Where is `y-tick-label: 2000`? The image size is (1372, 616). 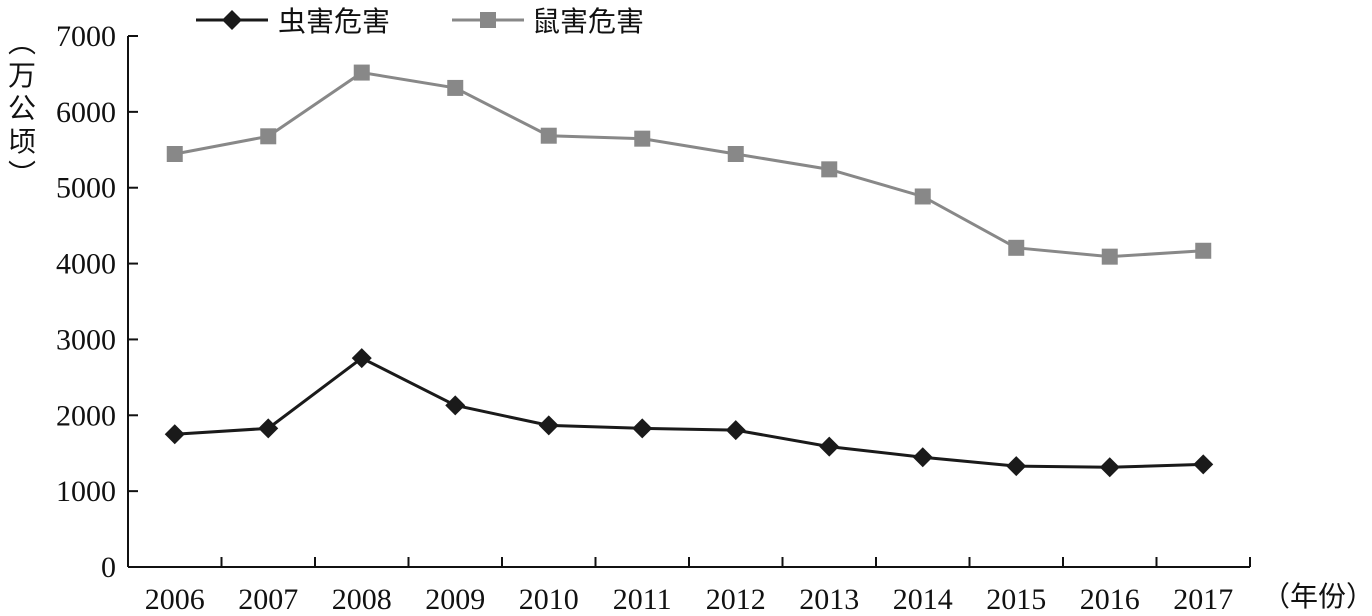 y-tick-label: 2000 is located at coordinates (86, 415).